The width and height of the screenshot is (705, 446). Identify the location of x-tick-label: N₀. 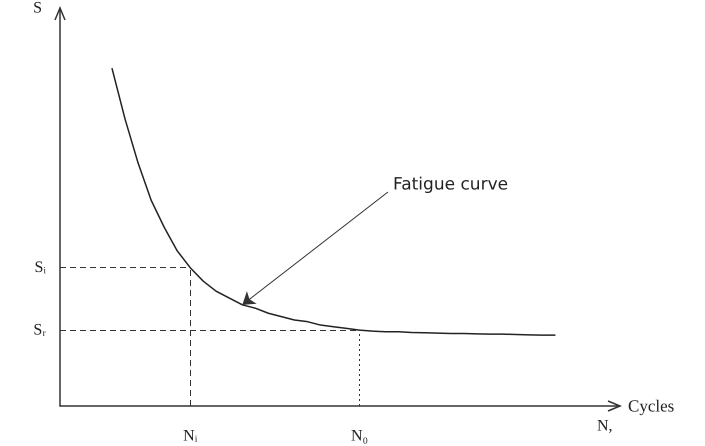
(359, 436).